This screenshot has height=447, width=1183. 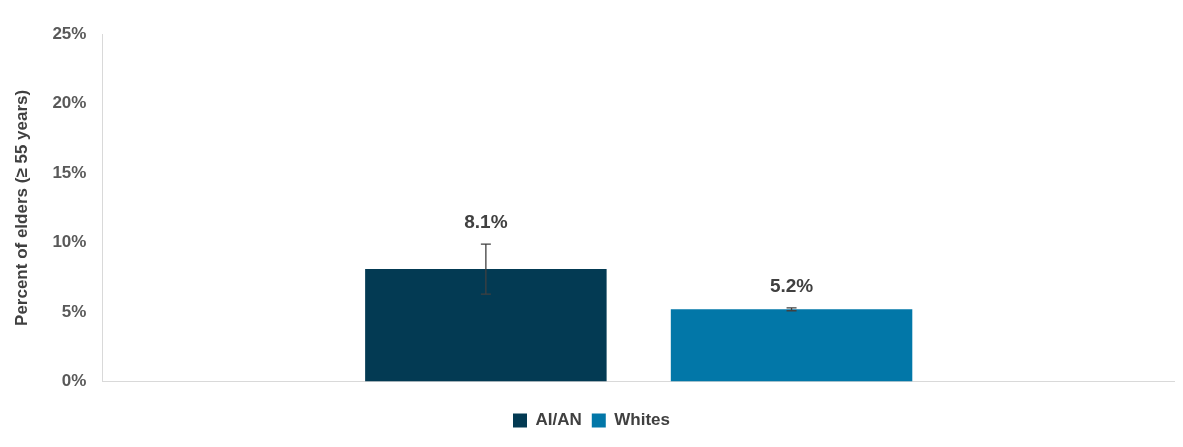 I want to click on y-tick-label: 0%, so click(x=74, y=381).